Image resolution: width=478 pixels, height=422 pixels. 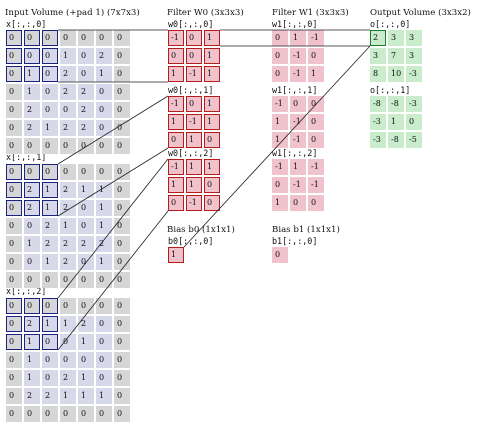 What do you see at coordinates (26, 291) in the screenshot?
I see `input-slice-2-label: x[:,:,2]` at bounding box center [26, 291].